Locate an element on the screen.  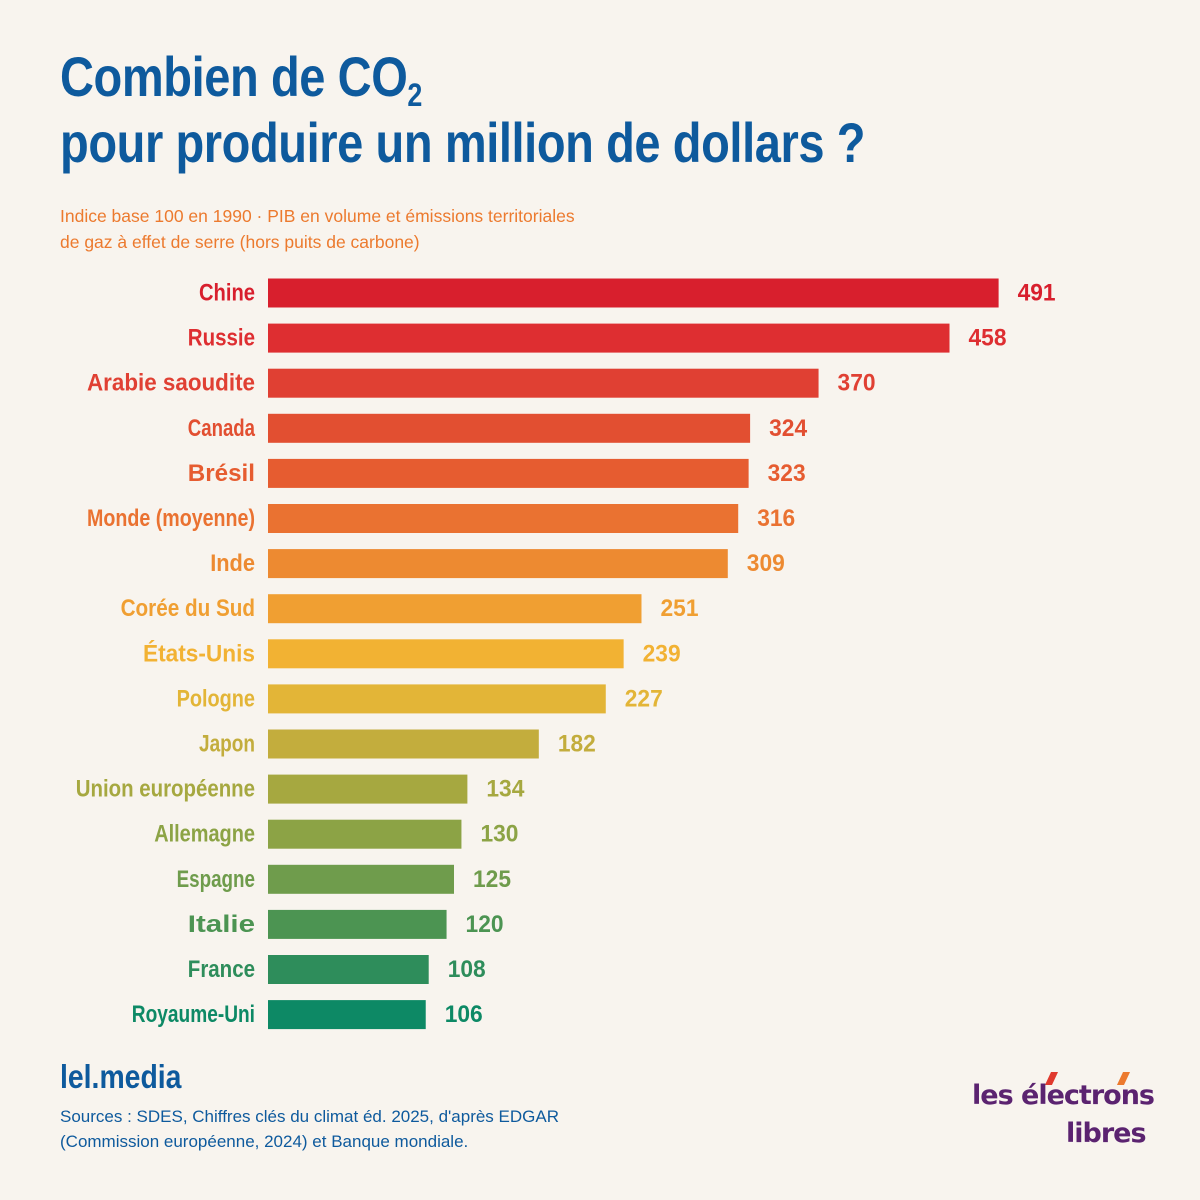
value-label: 239 is located at coordinates (662, 653).